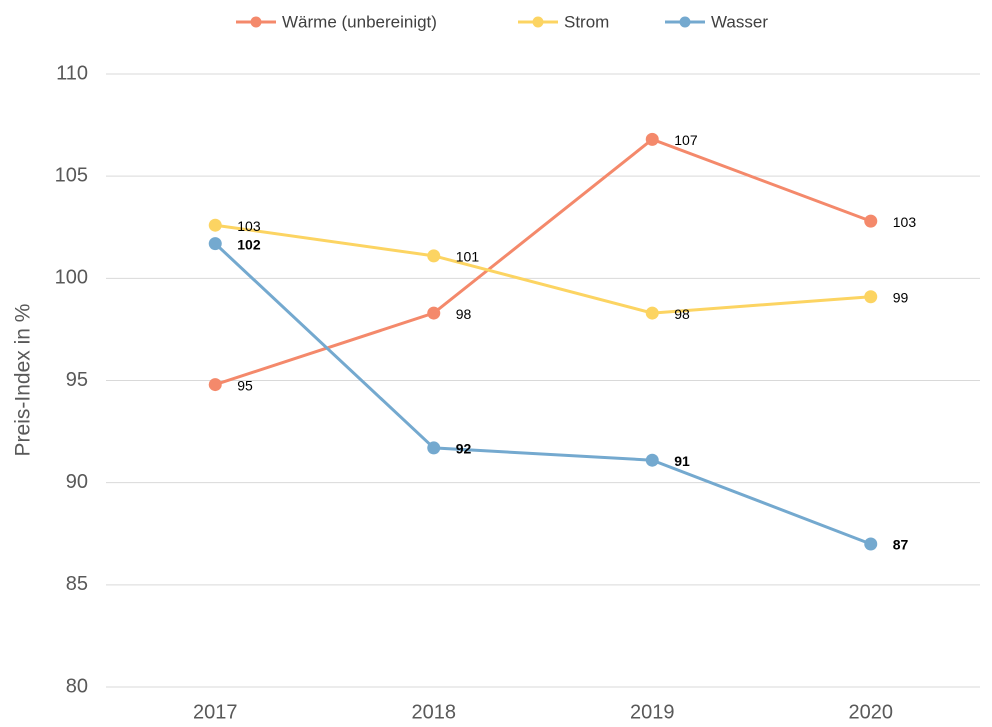 This screenshot has height=727, width=992. What do you see at coordinates (543, 269) in the screenshot?
I see `series-line` at bounding box center [543, 269].